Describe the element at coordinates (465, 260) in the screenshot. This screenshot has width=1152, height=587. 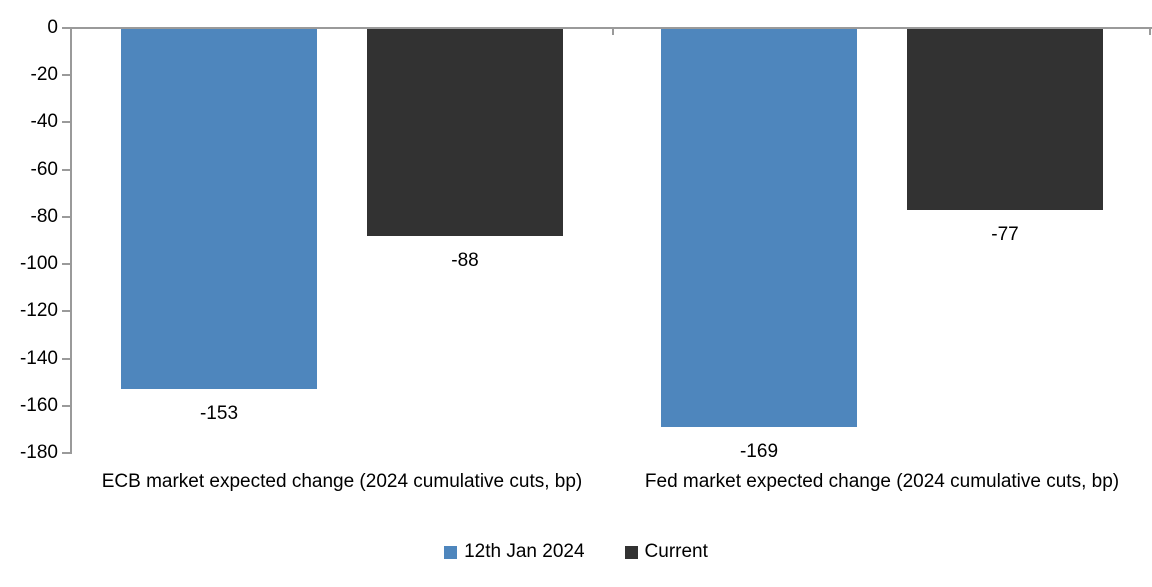
I see `bar-value-label: -88` at that location.